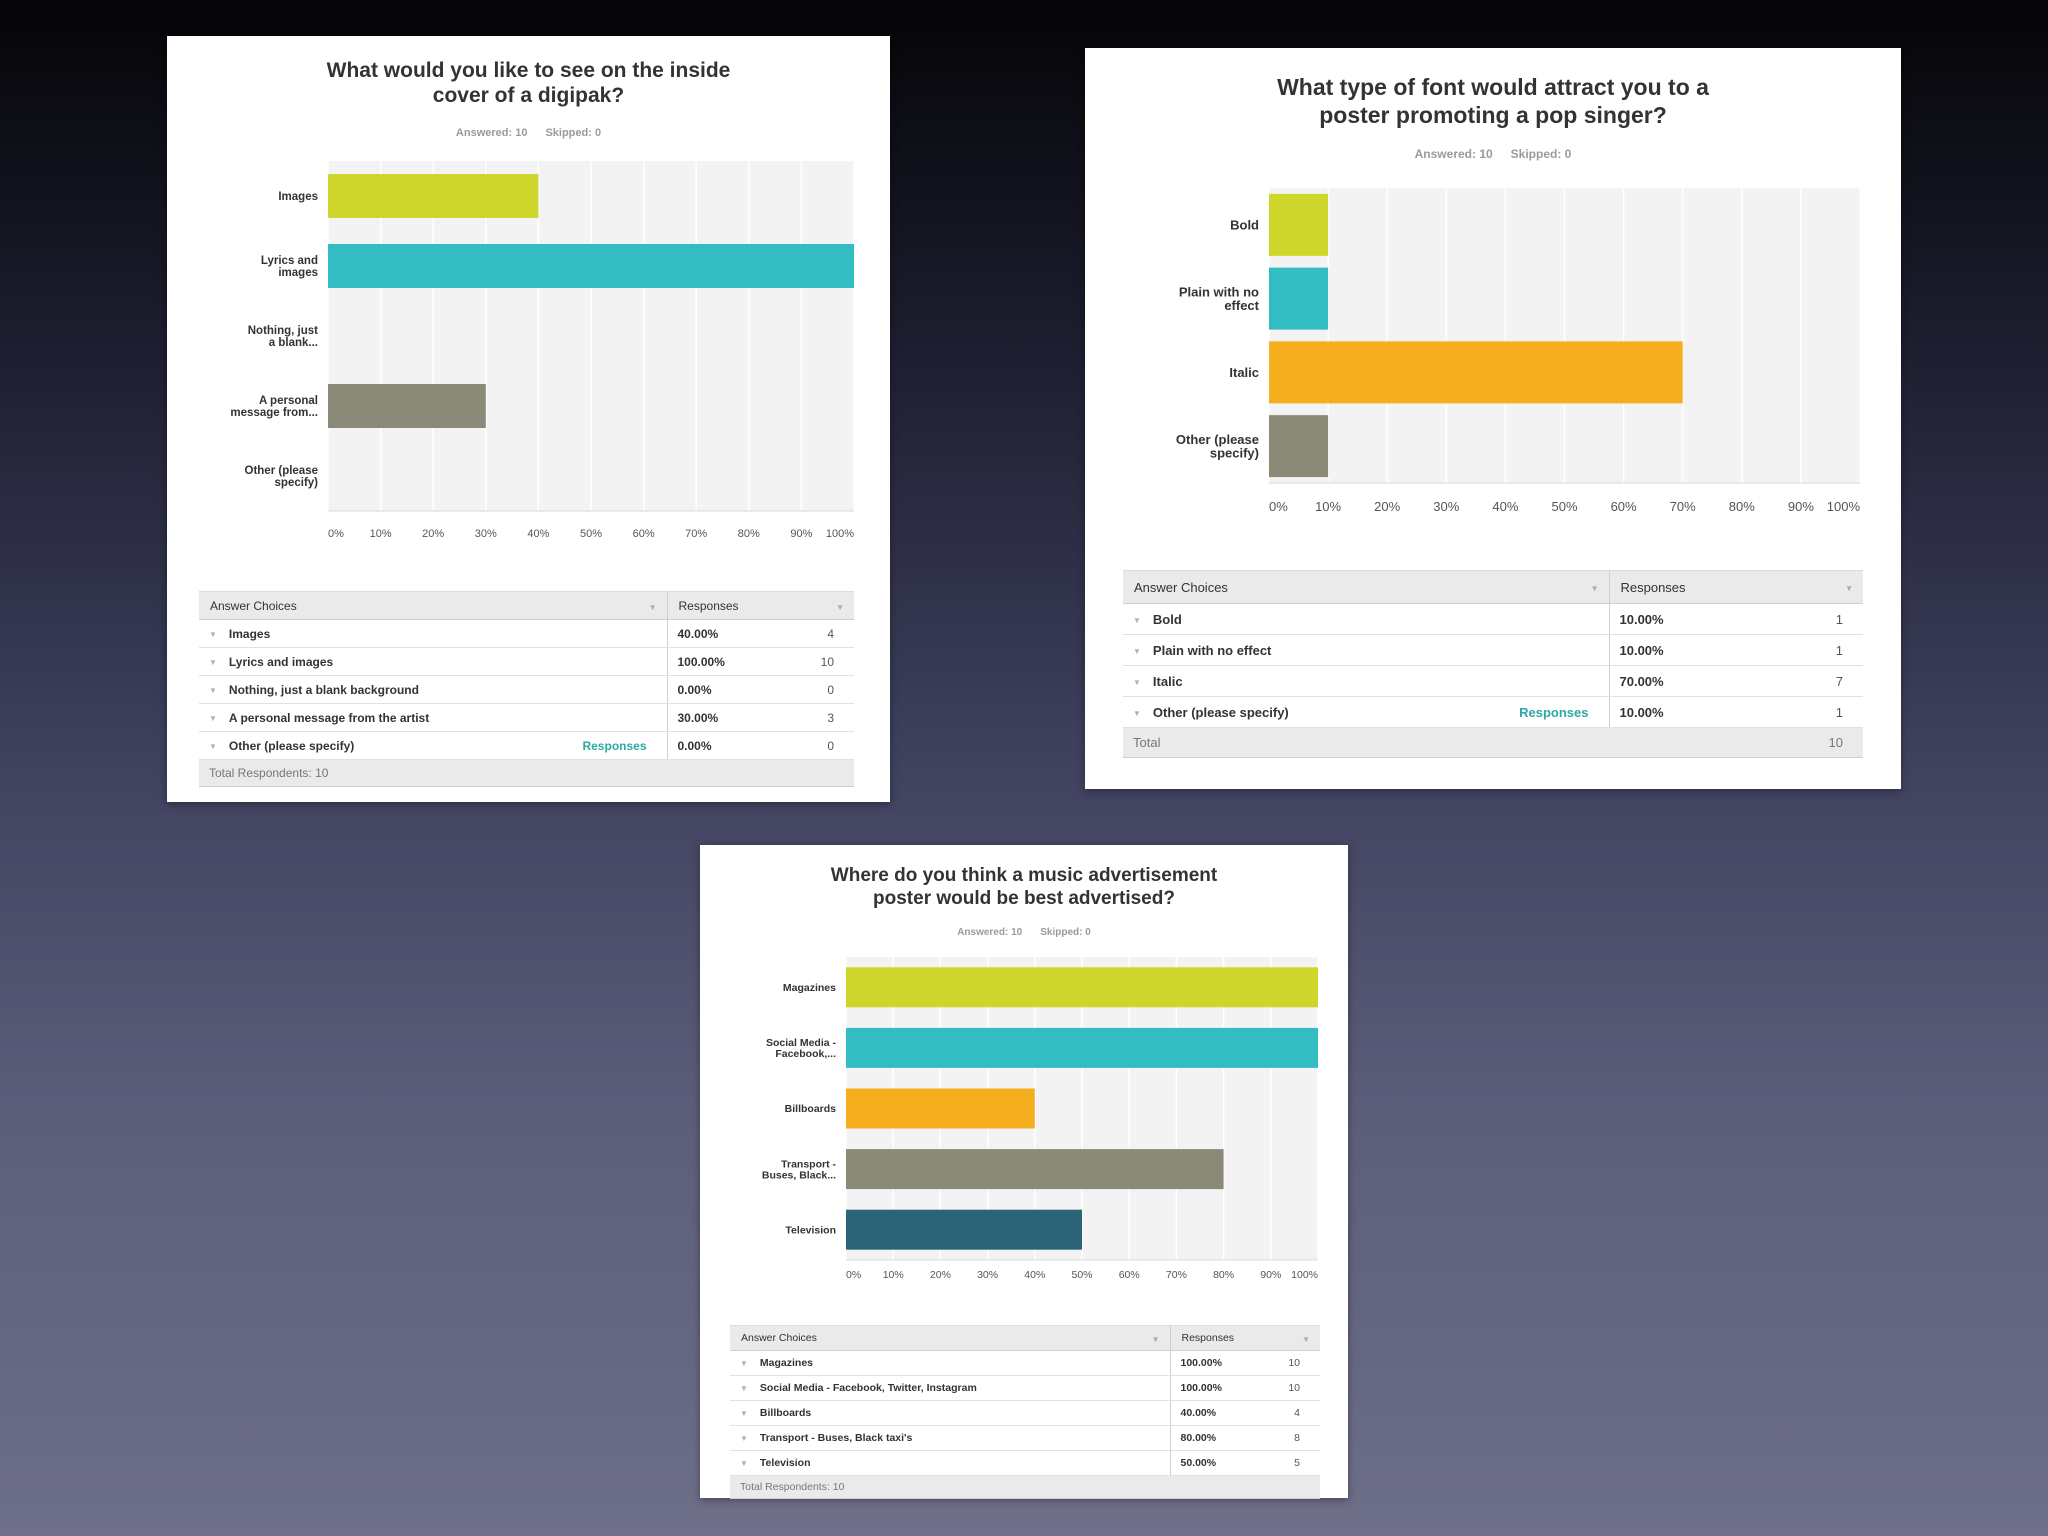  What do you see at coordinates (1328, 506) in the screenshot?
I see `x-tick-label: 10%` at bounding box center [1328, 506].